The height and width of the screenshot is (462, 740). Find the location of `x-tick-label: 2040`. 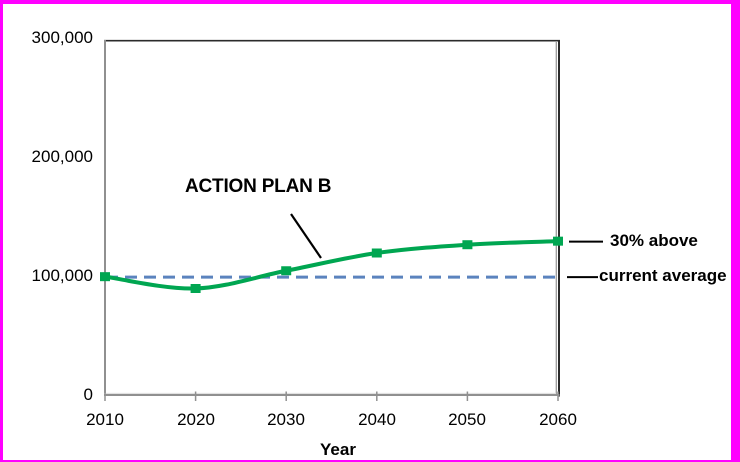

x-tick-label: 2040 is located at coordinates (377, 419).